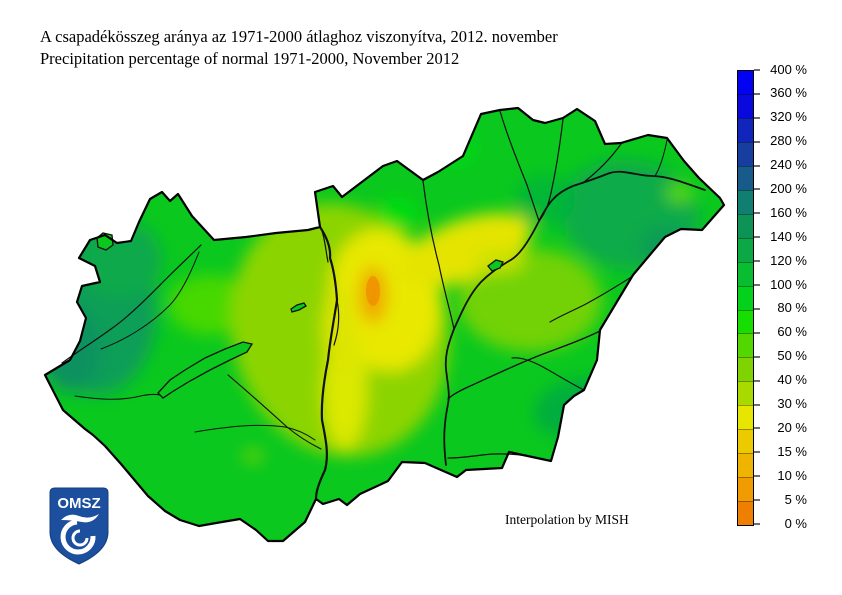 The width and height of the screenshot is (842, 595). I want to click on sajo-river, so click(519, 166).